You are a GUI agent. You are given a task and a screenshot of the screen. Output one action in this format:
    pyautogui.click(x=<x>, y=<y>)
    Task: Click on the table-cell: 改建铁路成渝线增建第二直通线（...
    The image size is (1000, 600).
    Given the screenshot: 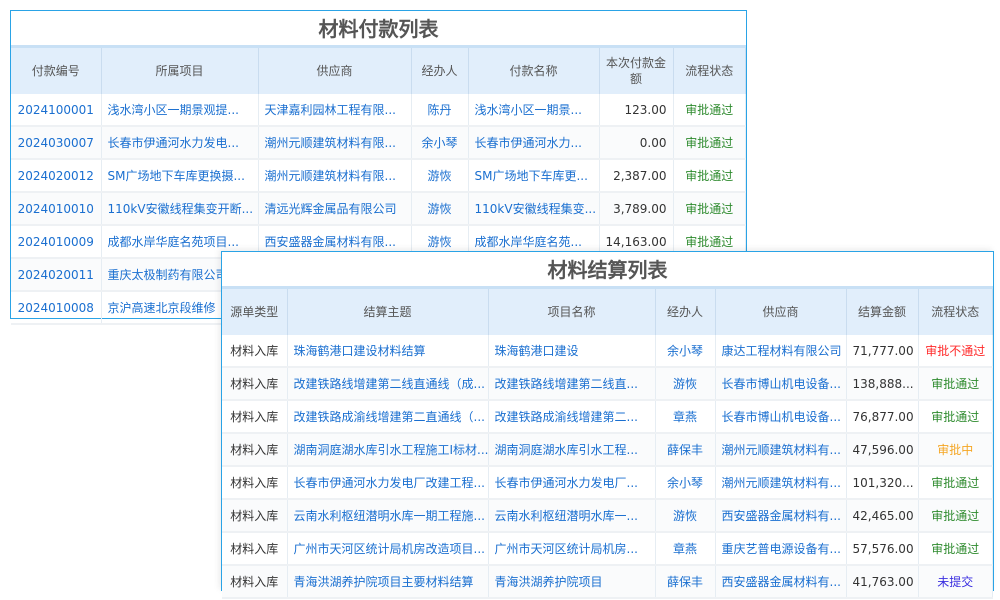 What is the action you would take?
    pyautogui.click(x=388, y=417)
    